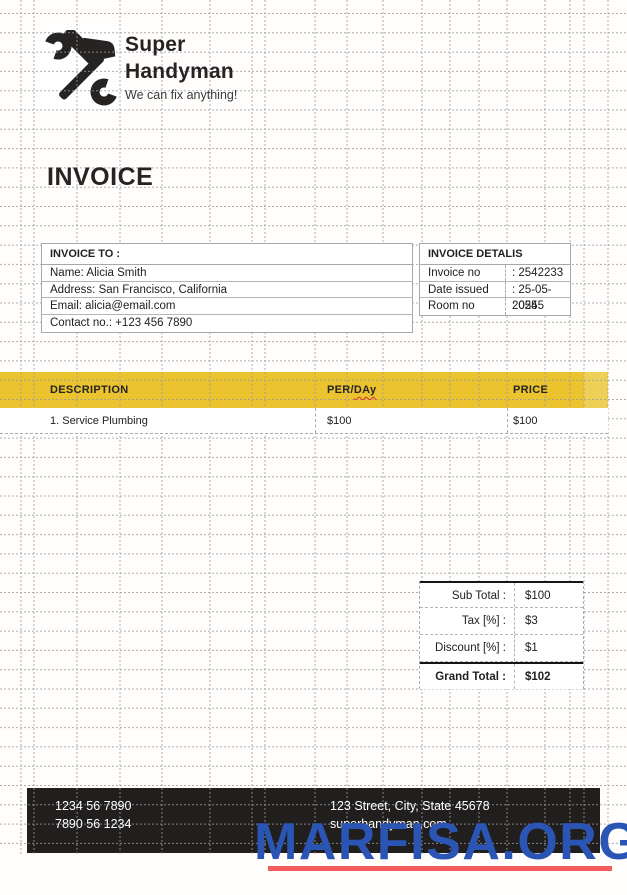 The width and height of the screenshot is (627, 895). What do you see at coordinates (532, 595) in the screenshot?
I see `subtotal-value: $100` at bounding box center [532, 595].